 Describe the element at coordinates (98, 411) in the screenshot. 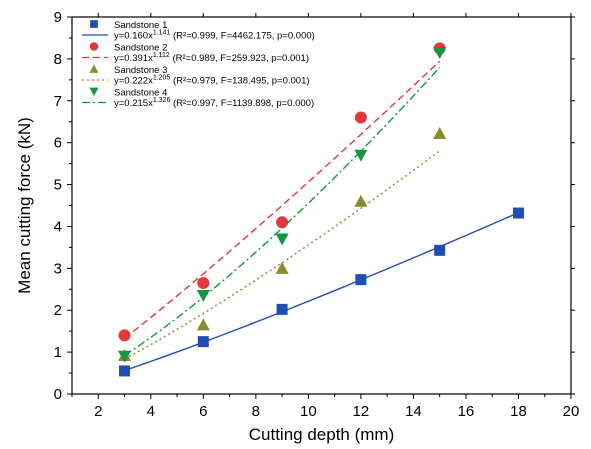

I see `x-tick-label: 2` at that location.